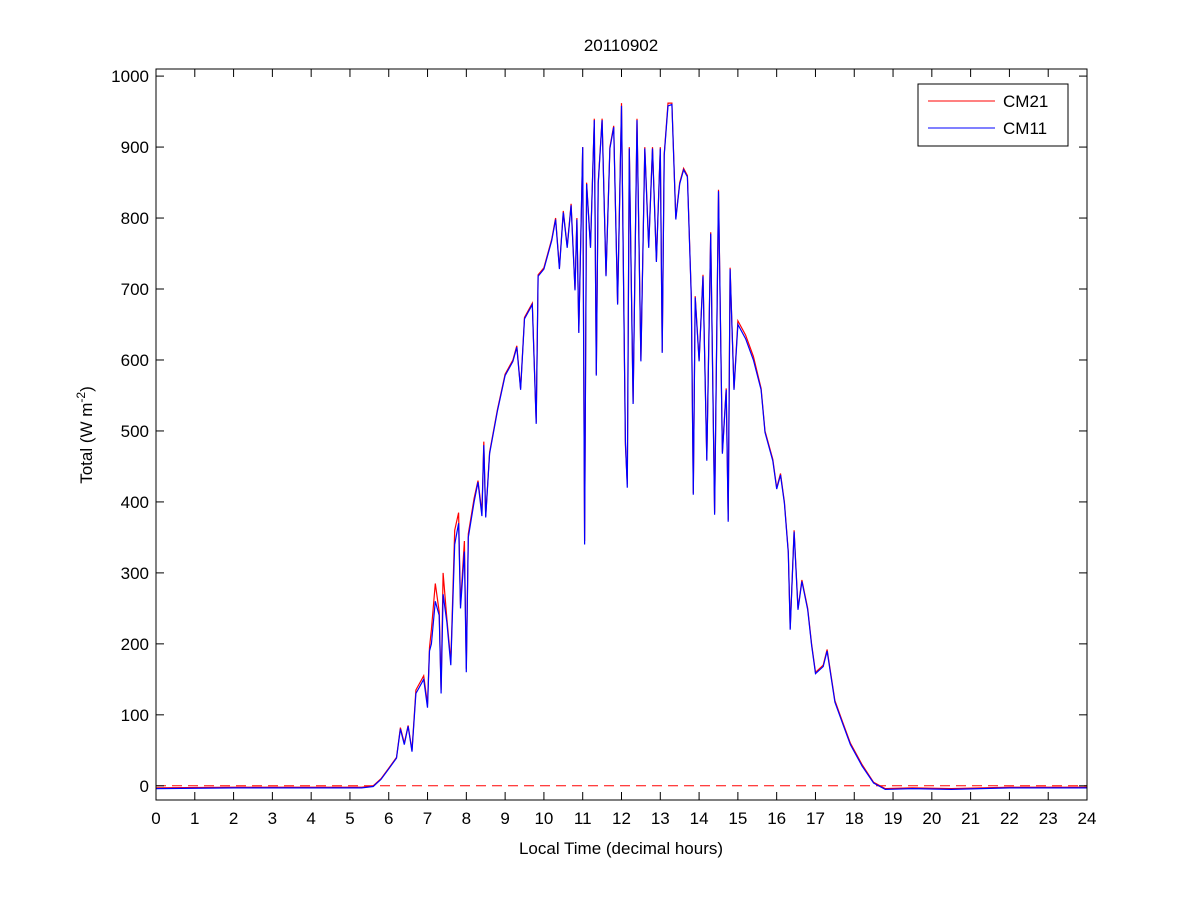  What do you see at coordinates (543, 818) in the screenshot?
I see `x-tick-label: 10` at bounding box center [543, 818].